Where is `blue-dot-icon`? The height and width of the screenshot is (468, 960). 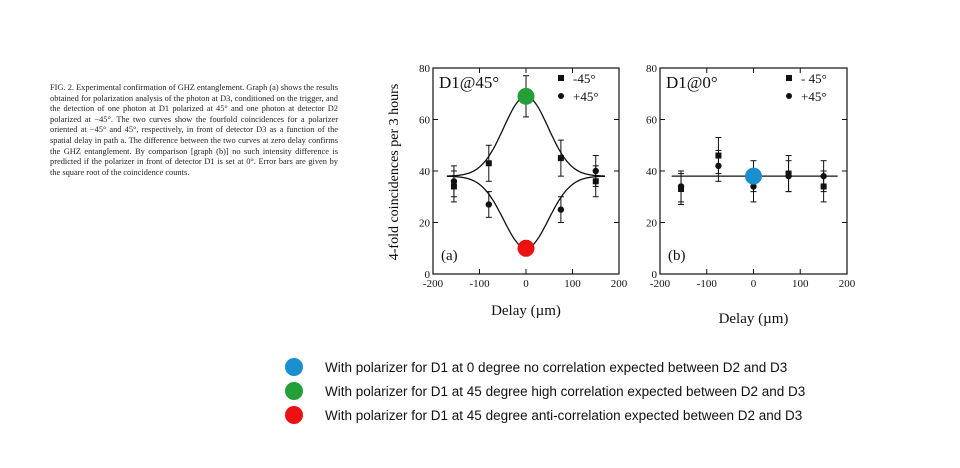 blue-dot-icon is located at coordinates (294, 367).